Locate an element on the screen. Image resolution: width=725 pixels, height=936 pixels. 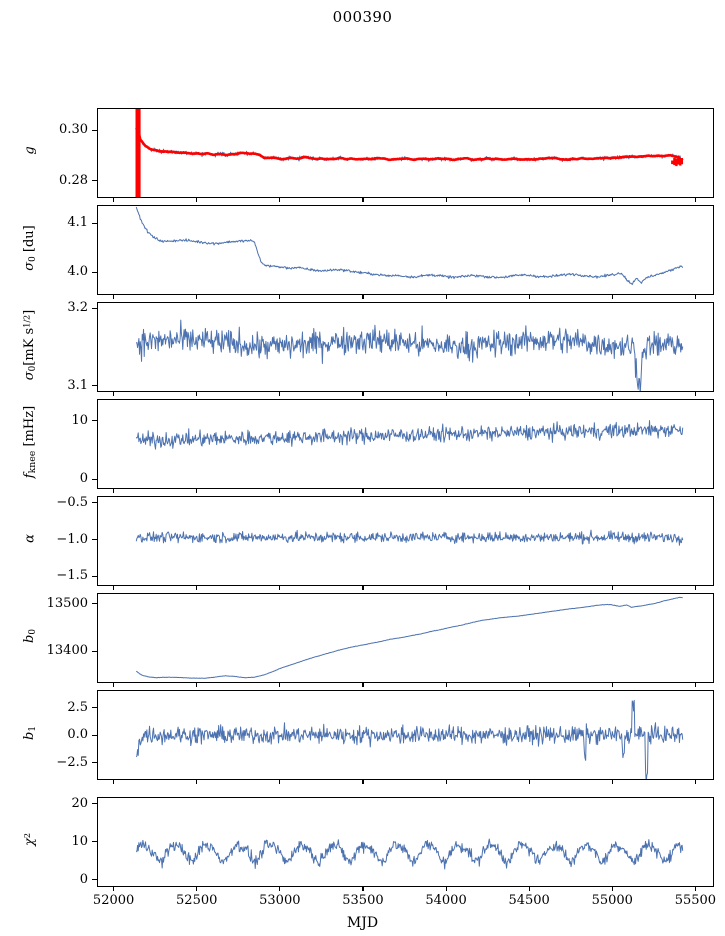
y-tick-label: 3.1 is located at coordinates (77, 385).